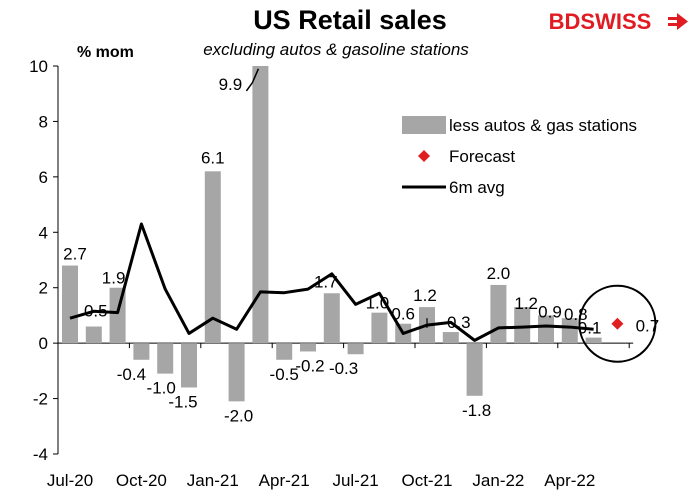 The height and width of the screenshot is (500, 700). What do you see at coordinates (252, 80) in the screenshot?
I see `label-leader-line` at bounding box center [252, 80].